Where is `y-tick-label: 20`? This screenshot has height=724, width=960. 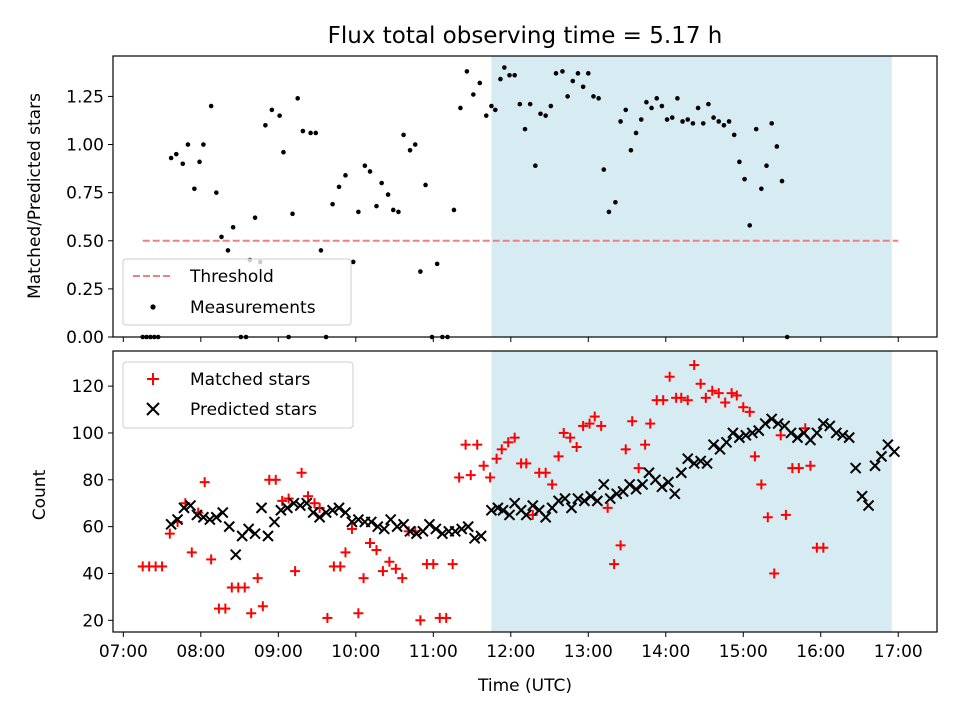 y-tick-label: 20 is located at coordinates (93, 621).